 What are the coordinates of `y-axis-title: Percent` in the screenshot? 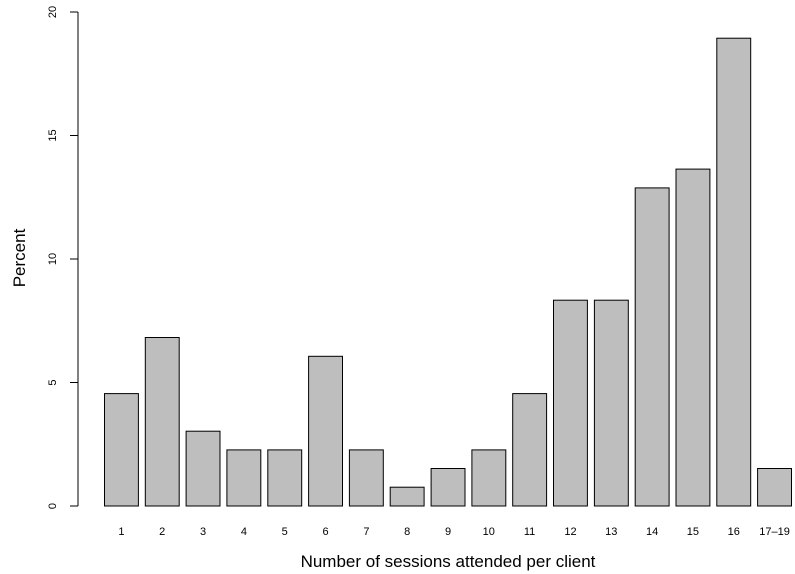 It's located at (19, 257).